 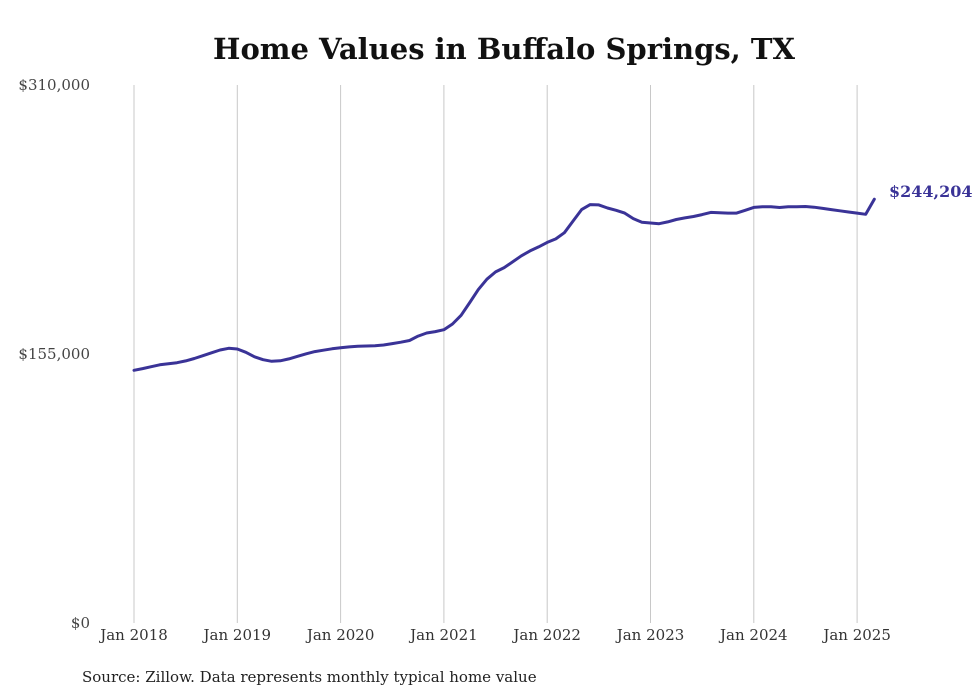 I want to click on y-axis-ticks: $0 $155,000 $310,000, so click(x=54, y=354).